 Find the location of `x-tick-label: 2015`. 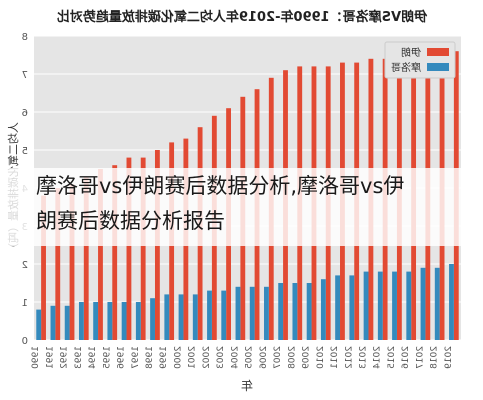

x-tick-label: 2015 is located at coordinates (392, 357).